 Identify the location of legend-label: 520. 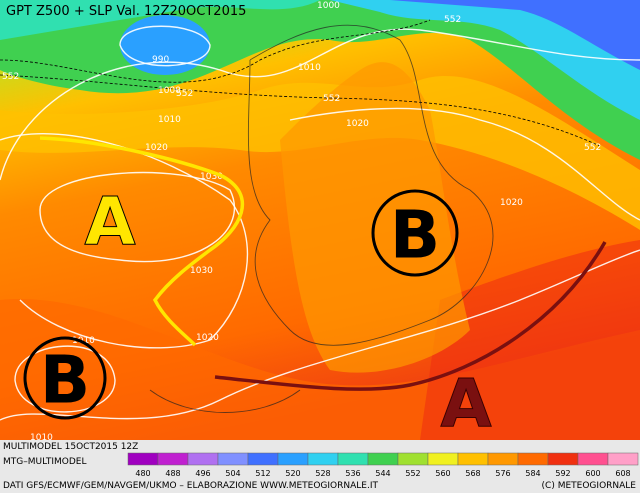
(292, 473).